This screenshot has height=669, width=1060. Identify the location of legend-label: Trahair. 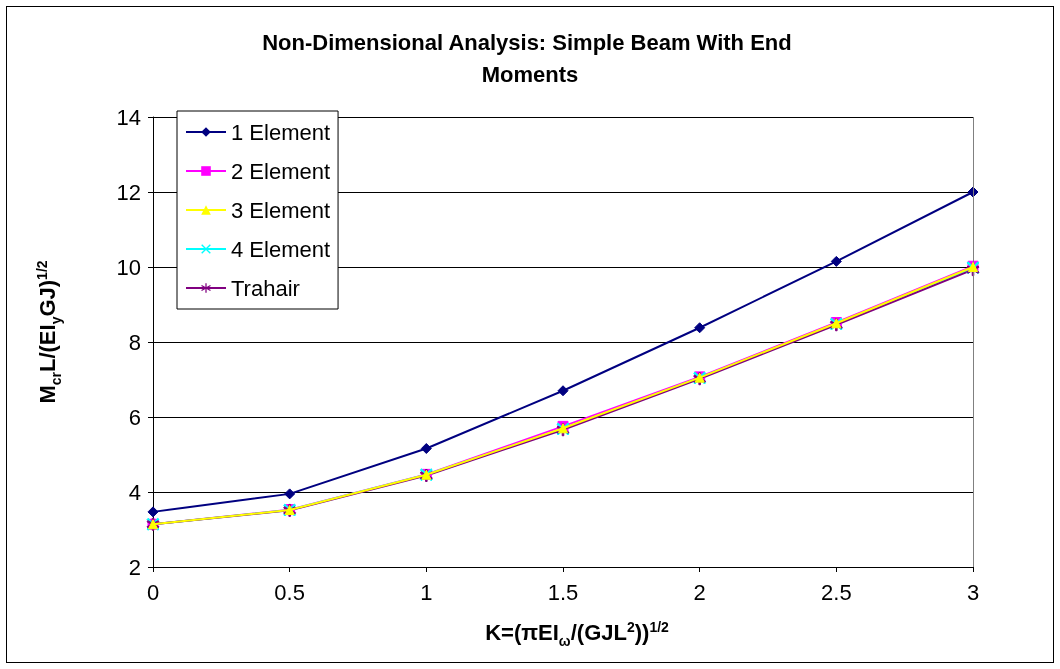
(265, 288).